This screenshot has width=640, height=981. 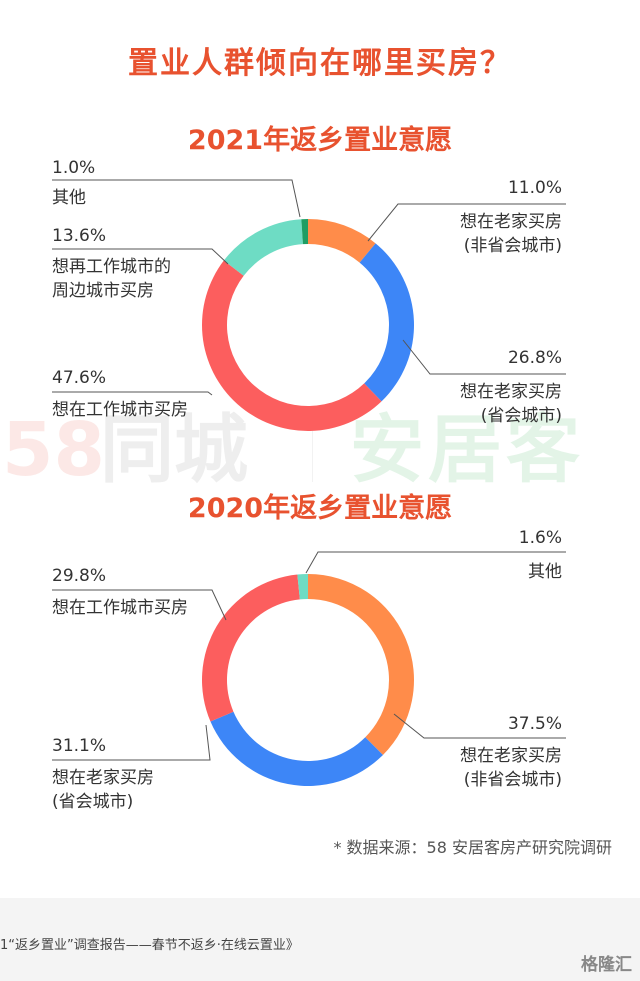 I want to click on label-2020-work-city-value: 29.8%, so click(x=79, y=576).